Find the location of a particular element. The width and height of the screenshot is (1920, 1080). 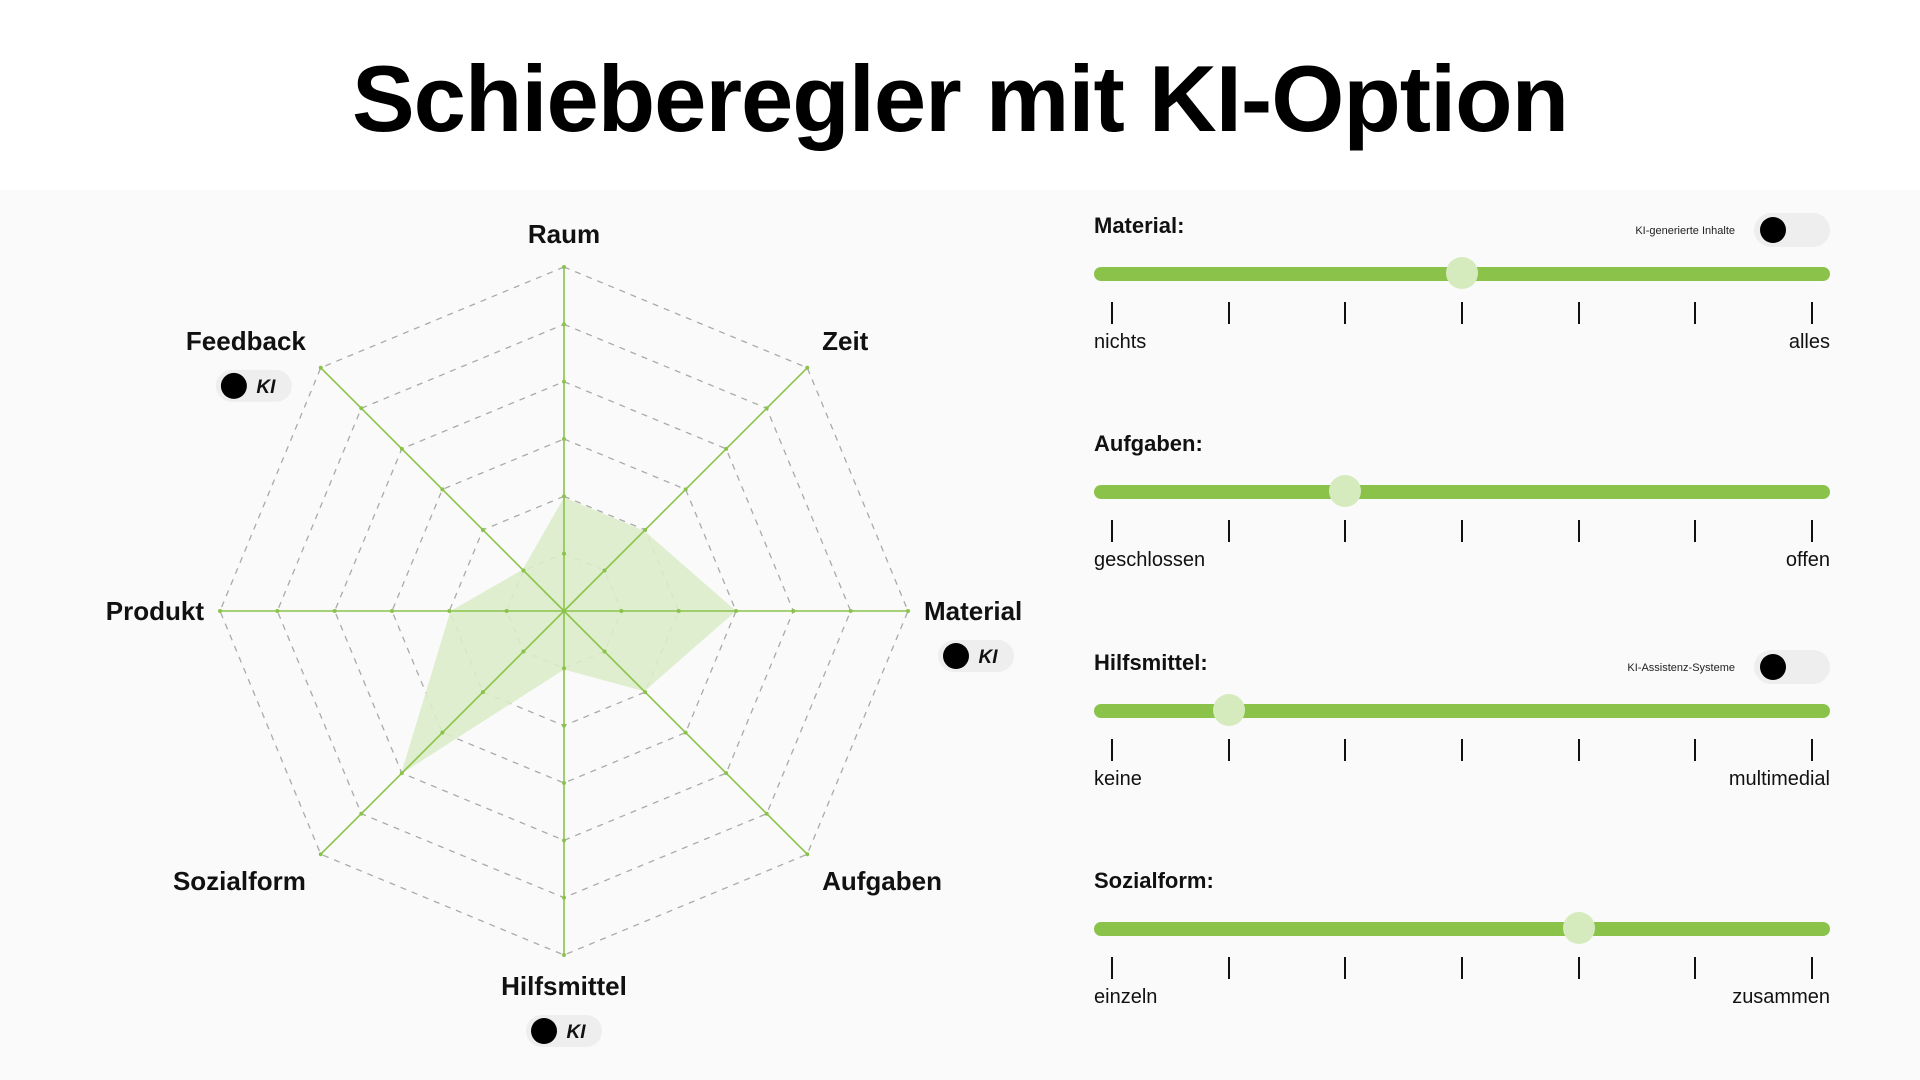

slider-min-label: nichts is located at coordinates (1120, 342).